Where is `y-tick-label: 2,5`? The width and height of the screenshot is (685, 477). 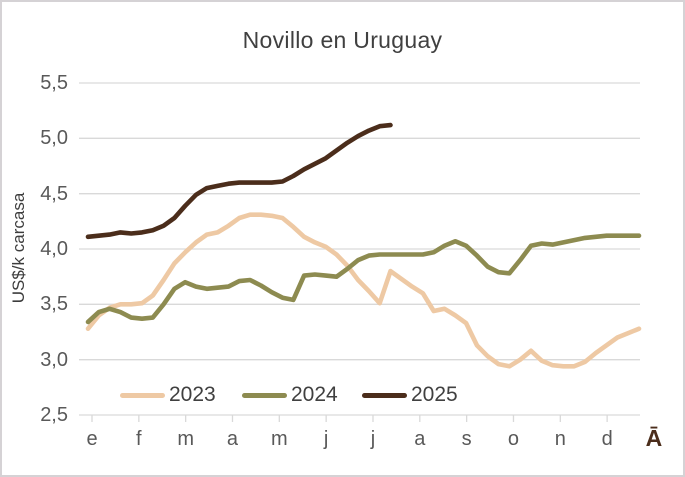 y-tick-label: 2,5 is located at coordinates (54, 415).